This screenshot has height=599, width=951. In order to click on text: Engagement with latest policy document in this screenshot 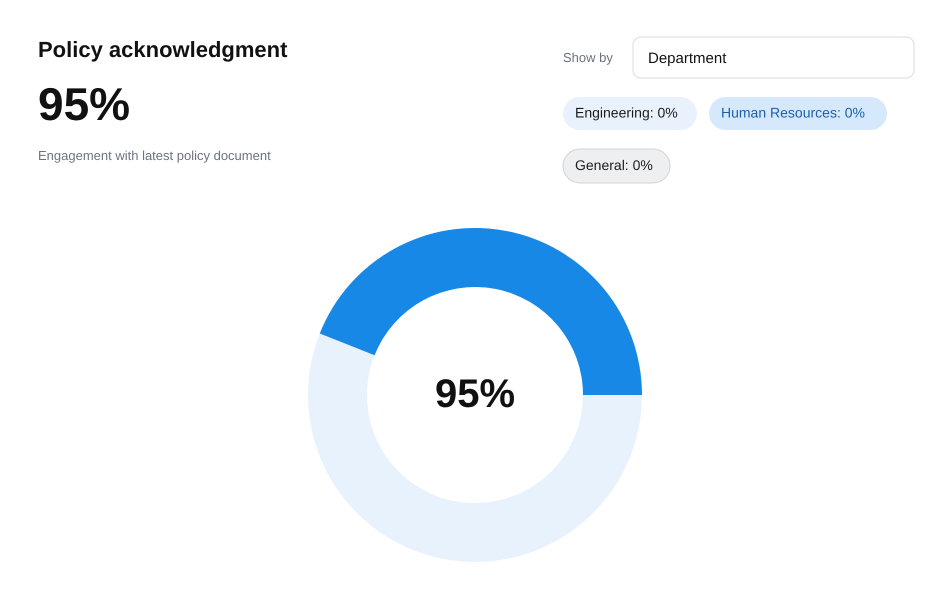, I will do `click(155, 155)`.